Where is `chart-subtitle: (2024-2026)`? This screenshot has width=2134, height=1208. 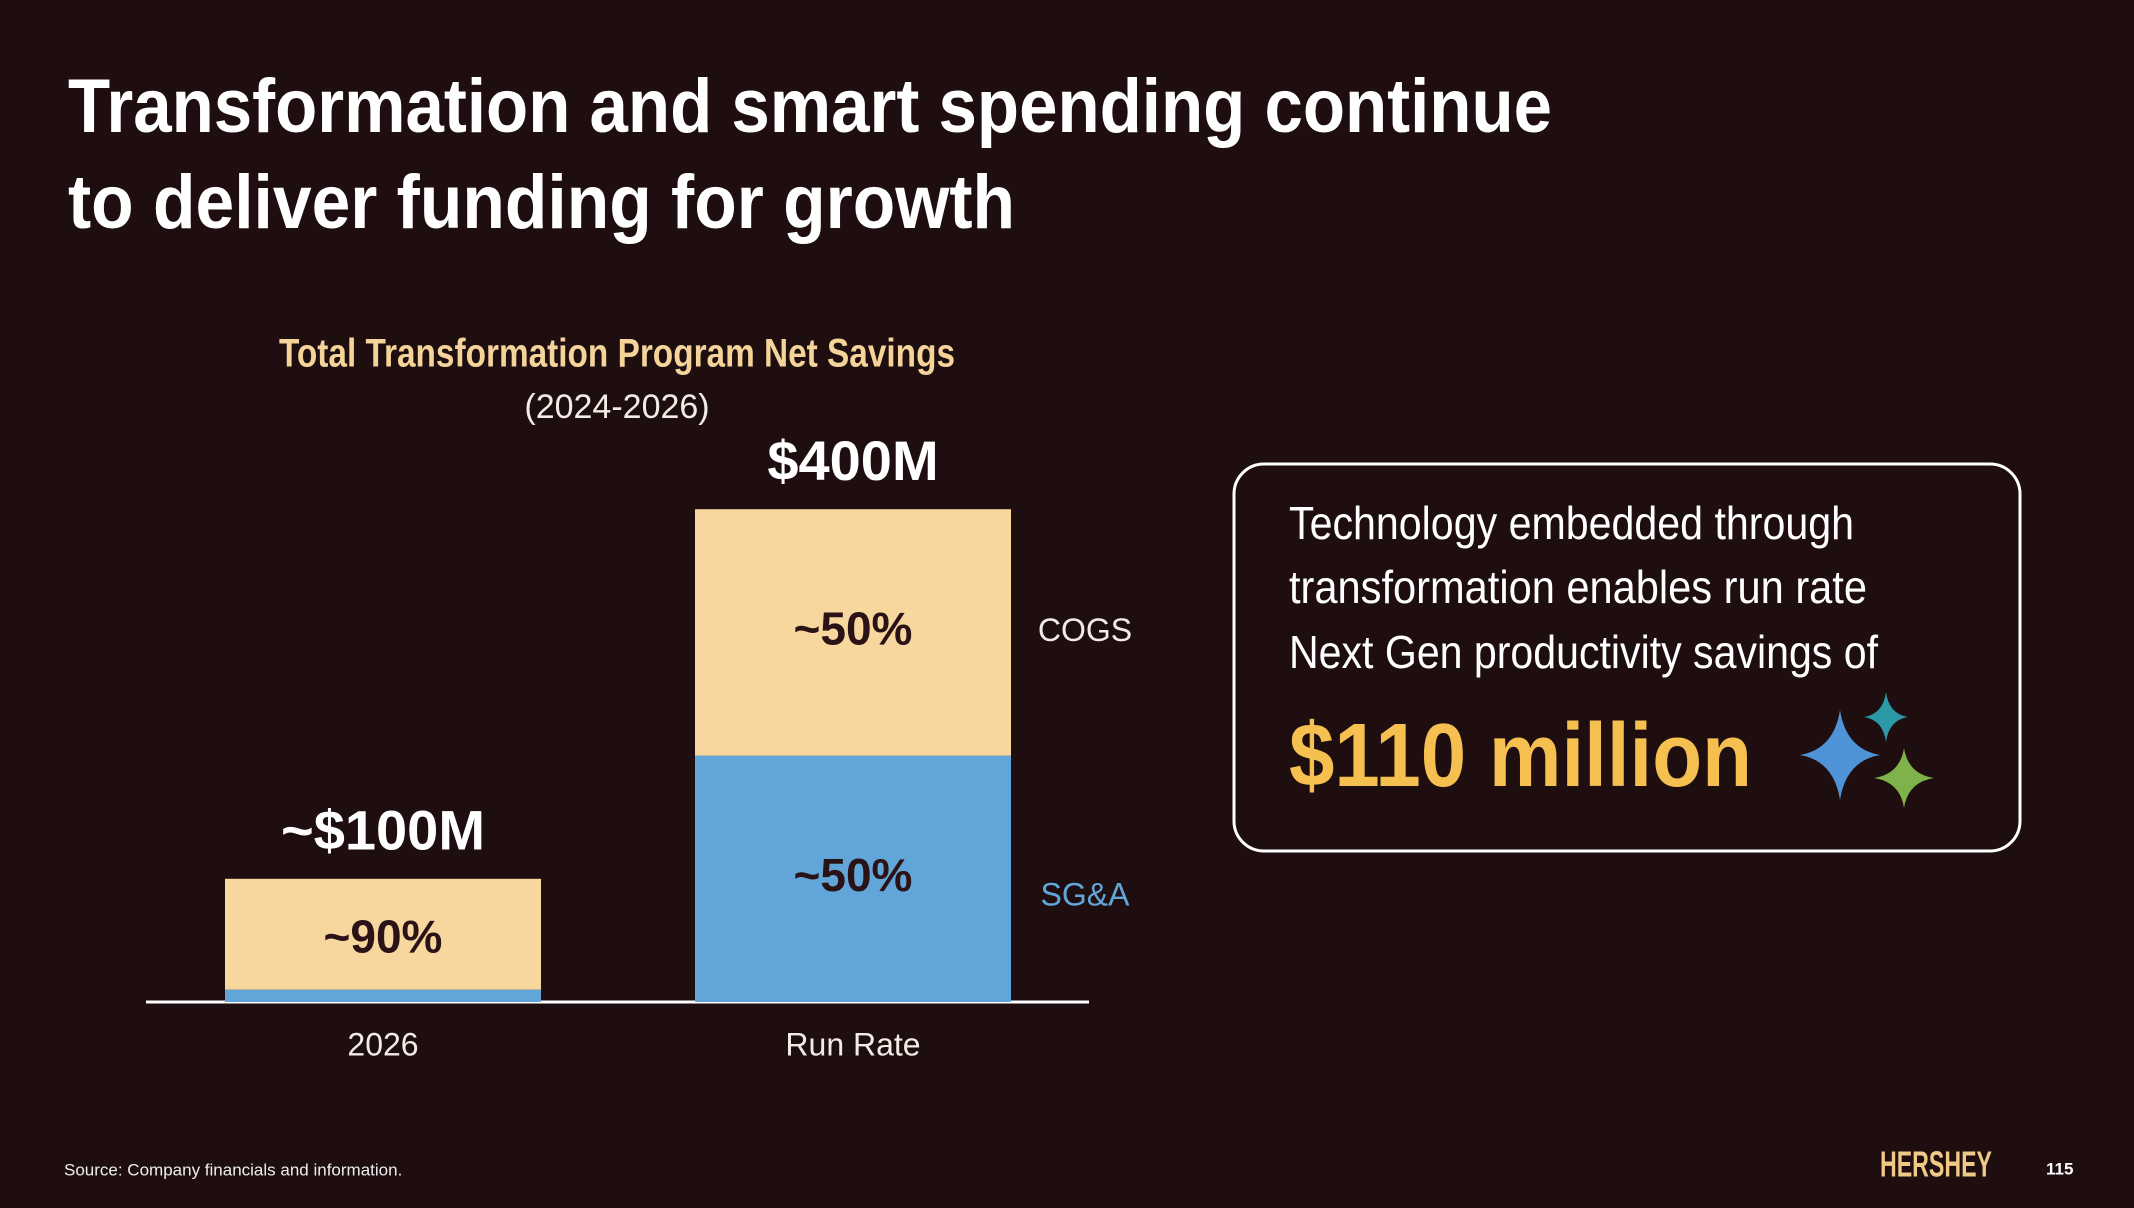 chart-subtitle: (2024-2026) is located at coordinates (616, 407).